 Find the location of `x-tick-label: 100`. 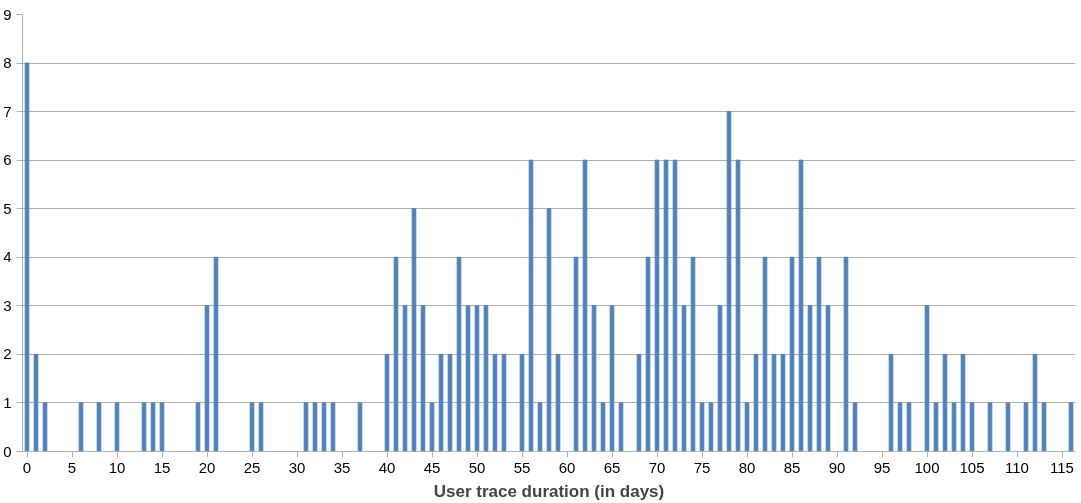

x-tick-label: 100 is located at coordinates (927, 467).